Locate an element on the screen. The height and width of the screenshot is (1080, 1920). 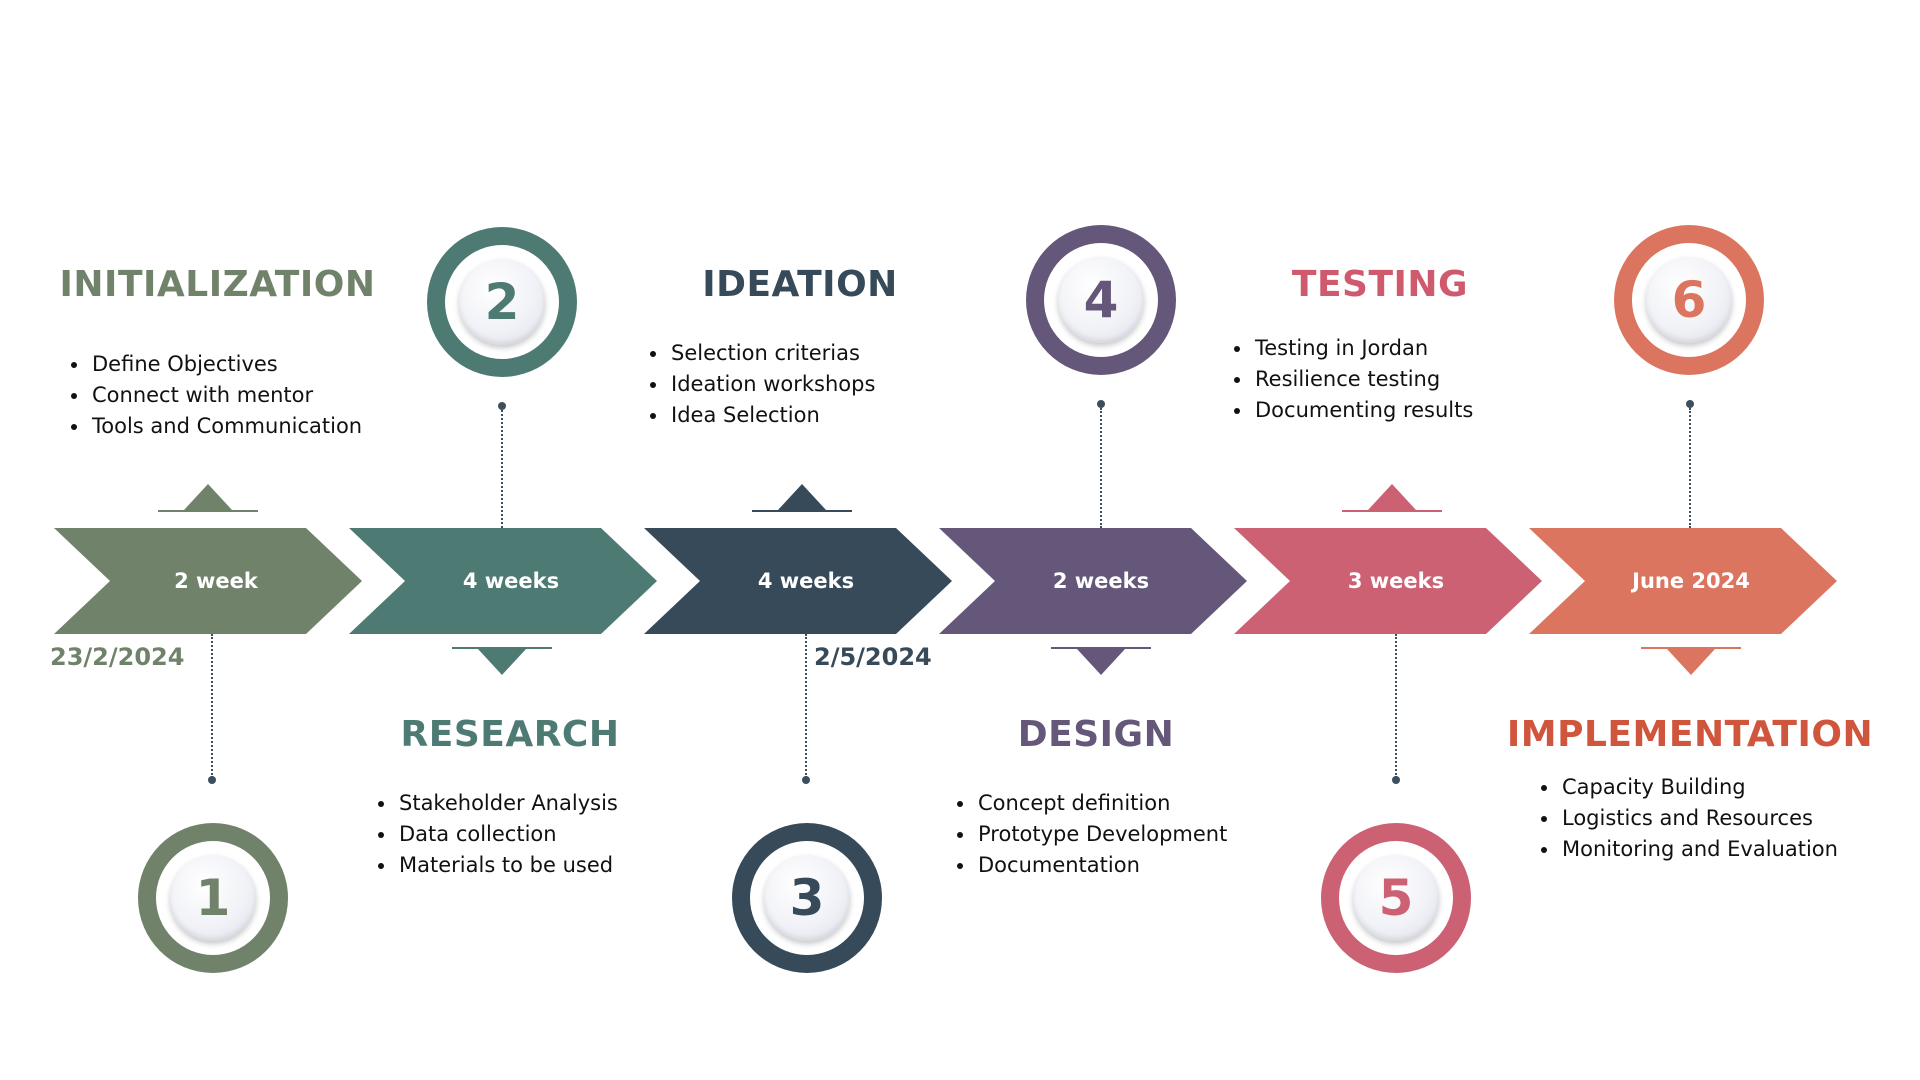
phase-5-number-circle: 5 is located at coordinates (1396, 898).